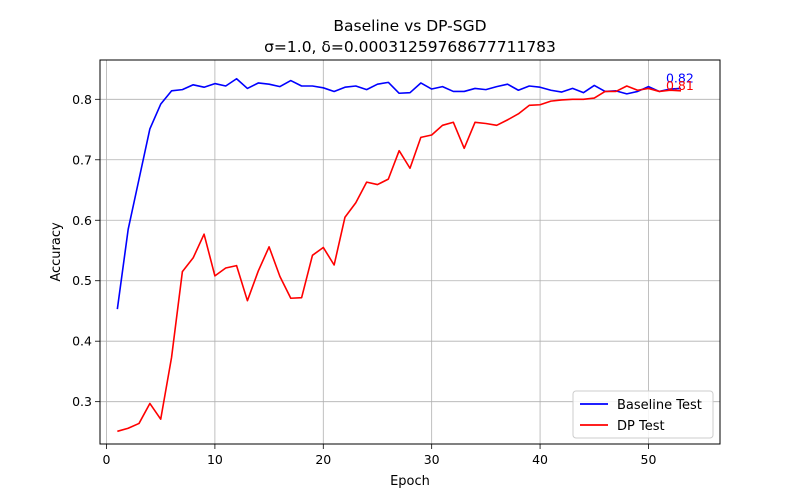  What do you see at coordinates (410, 481) in the screenshot?
I see `x-axis-label: Epoch` at bounding box center [410, 481].